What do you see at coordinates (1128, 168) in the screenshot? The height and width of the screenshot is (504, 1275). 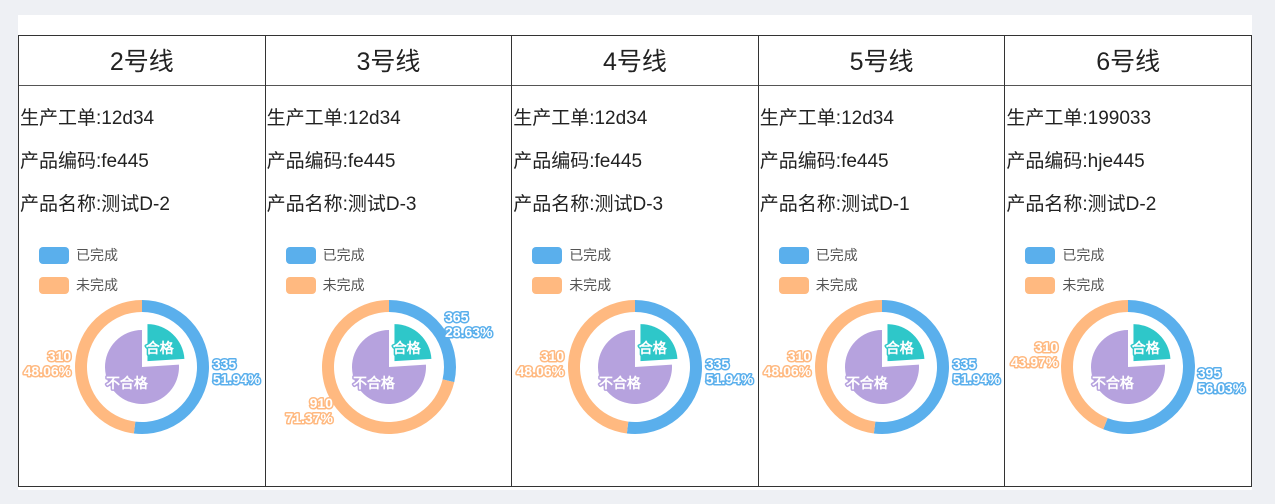 I see `code-row: 产品编码:hje445` at bounding box center [1128, 168].